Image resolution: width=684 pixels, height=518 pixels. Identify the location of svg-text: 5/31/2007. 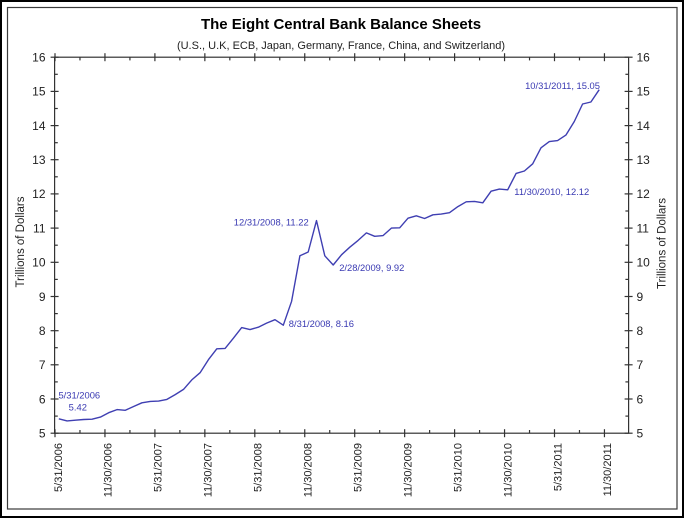
(159, 467).